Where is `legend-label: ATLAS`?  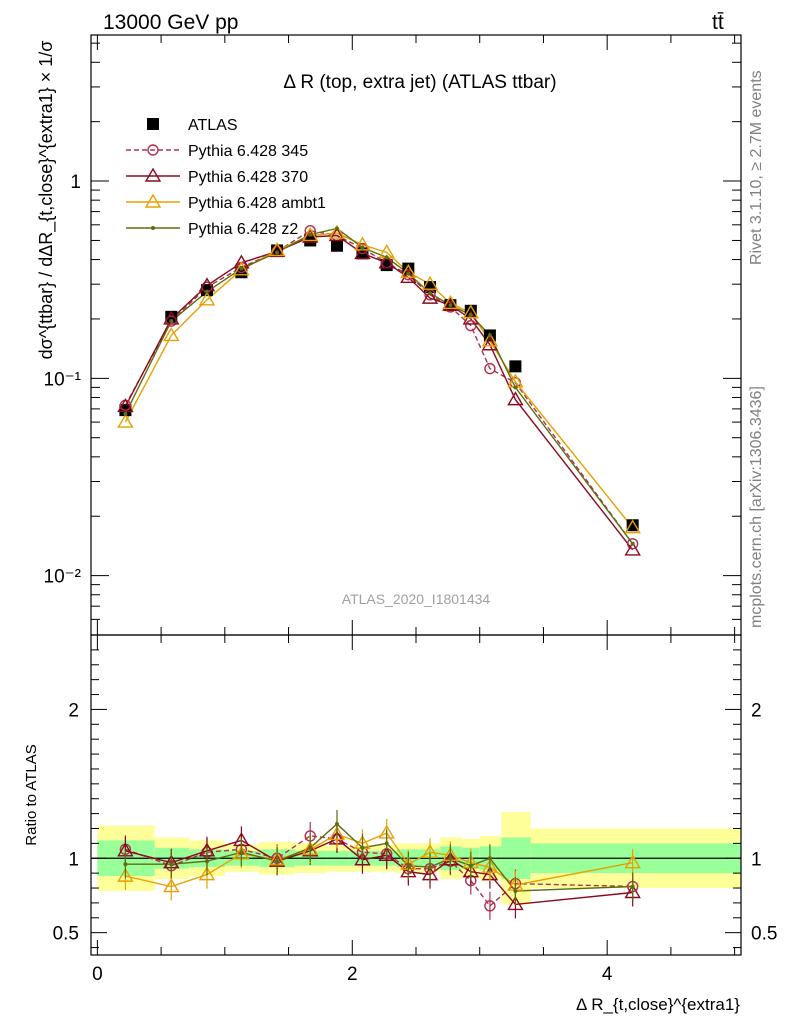 legend-label: ATLAS is located at coordinates (213, 125).